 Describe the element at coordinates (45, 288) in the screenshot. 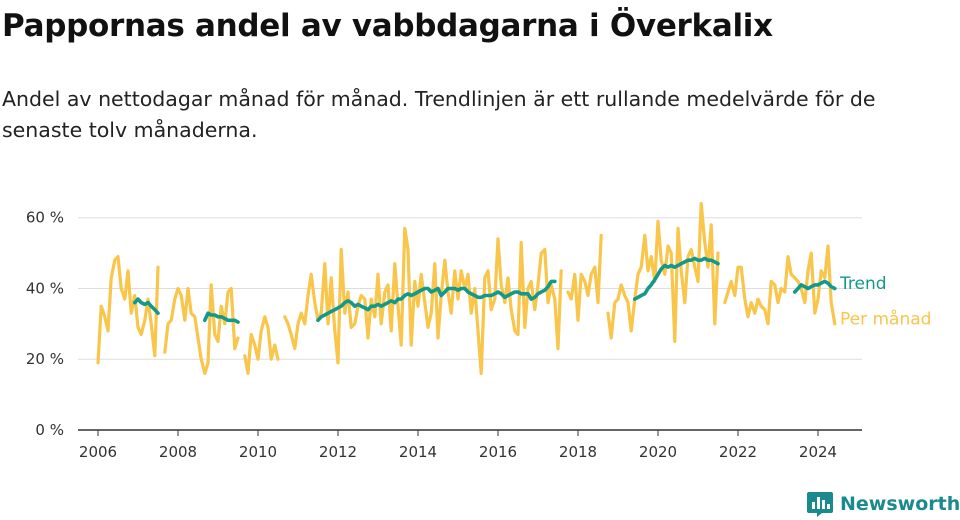

I see `y-tick-label: 40 %` at that location.